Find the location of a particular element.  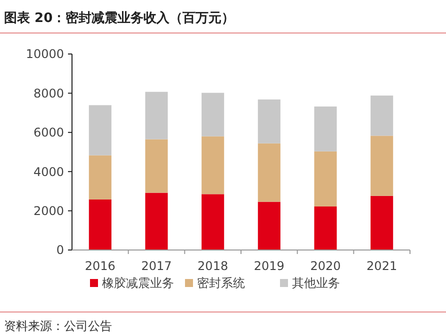

x-tick-label: 2019 is located at coordinates (269, 266).